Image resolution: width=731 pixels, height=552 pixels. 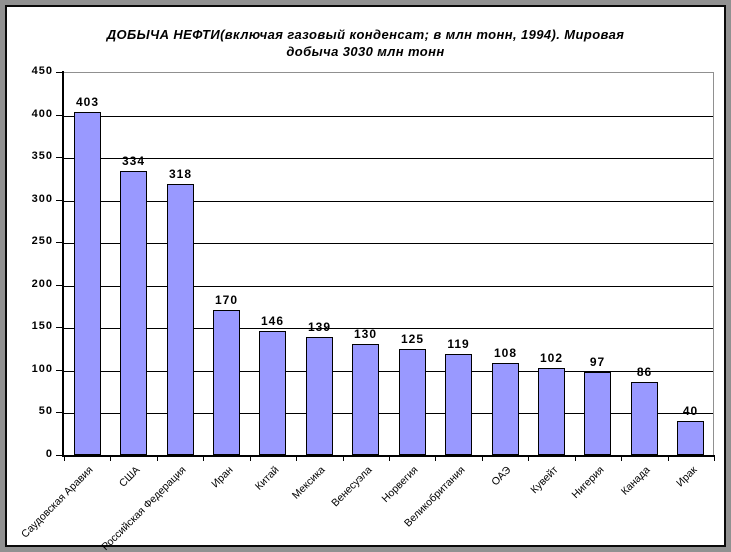 What do you see at coordinates (222, 477) in the screenshot?
I see `category-label: Иран` at bounding box center [222, 477].